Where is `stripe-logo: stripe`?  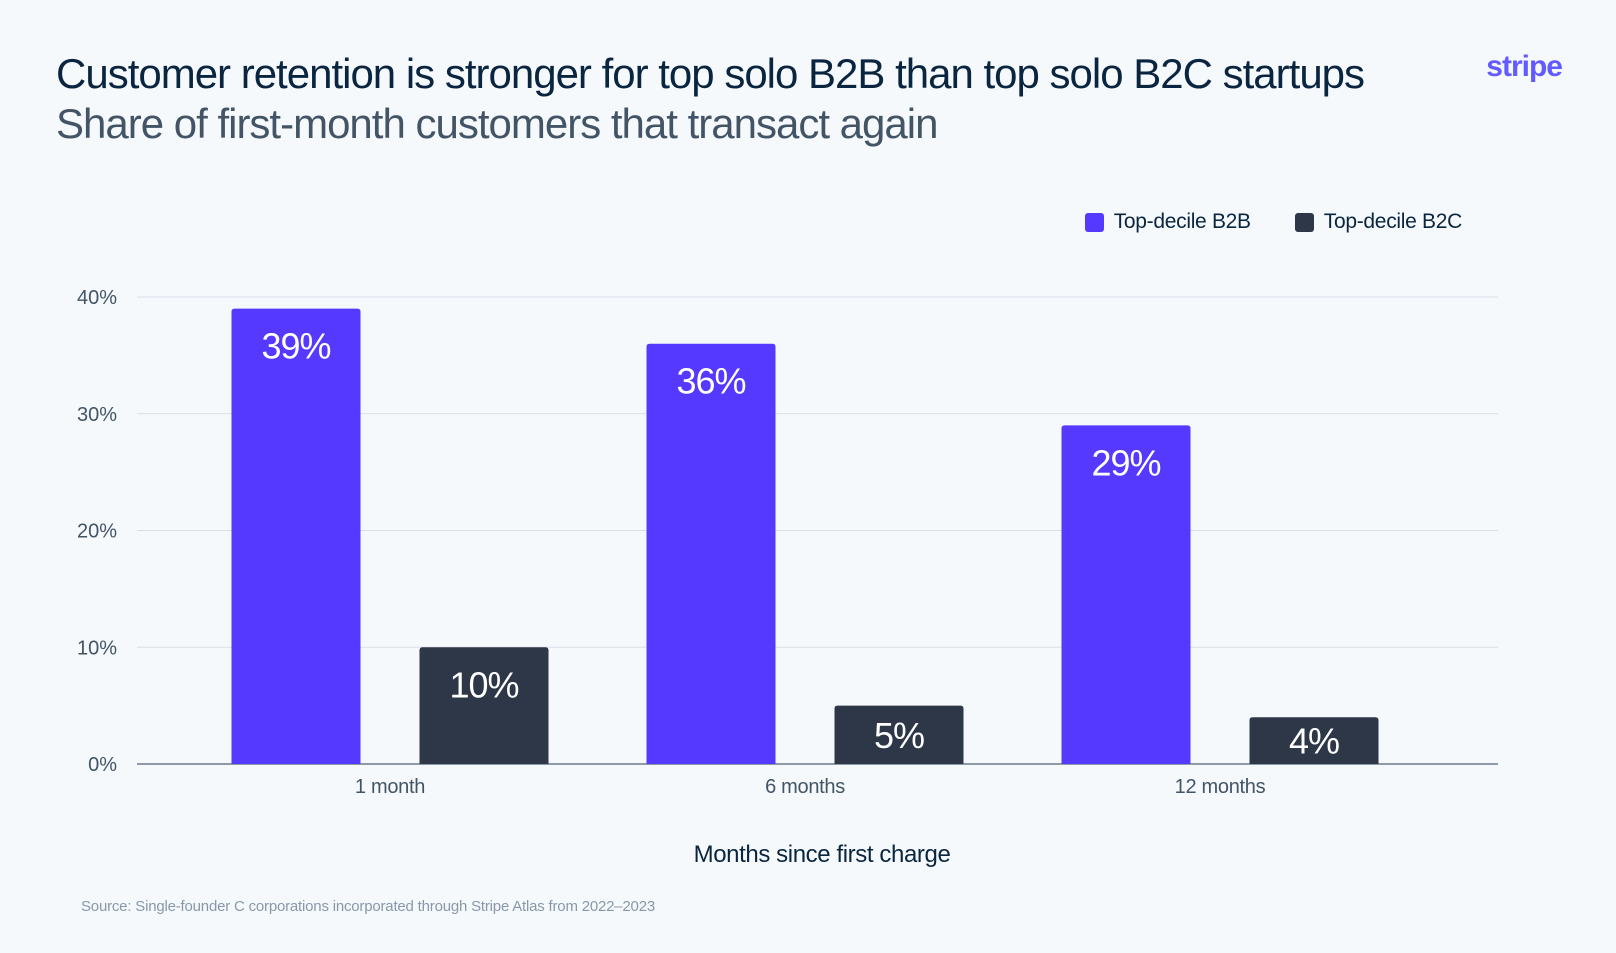 stripe-logo: stripe is located at coordinates (1524, 66).